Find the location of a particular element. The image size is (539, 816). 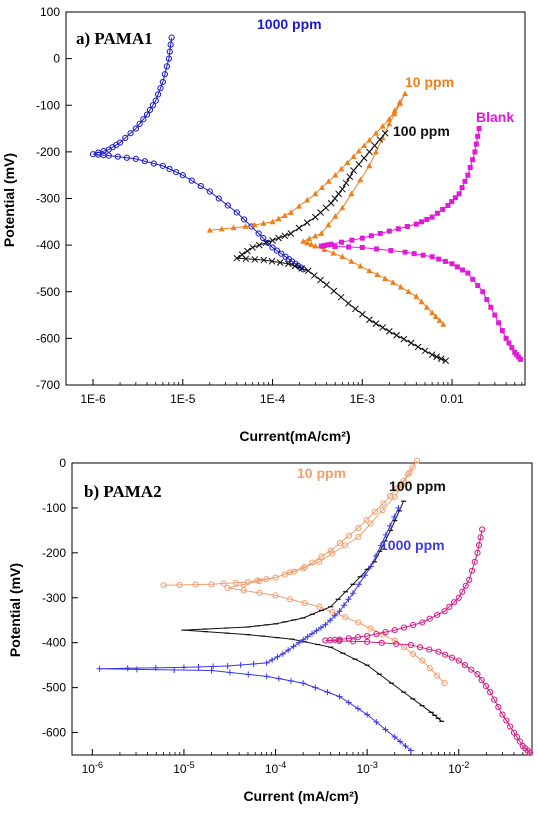

panel-b-y-tick-label: -400 is located at coordinates (54, 643).